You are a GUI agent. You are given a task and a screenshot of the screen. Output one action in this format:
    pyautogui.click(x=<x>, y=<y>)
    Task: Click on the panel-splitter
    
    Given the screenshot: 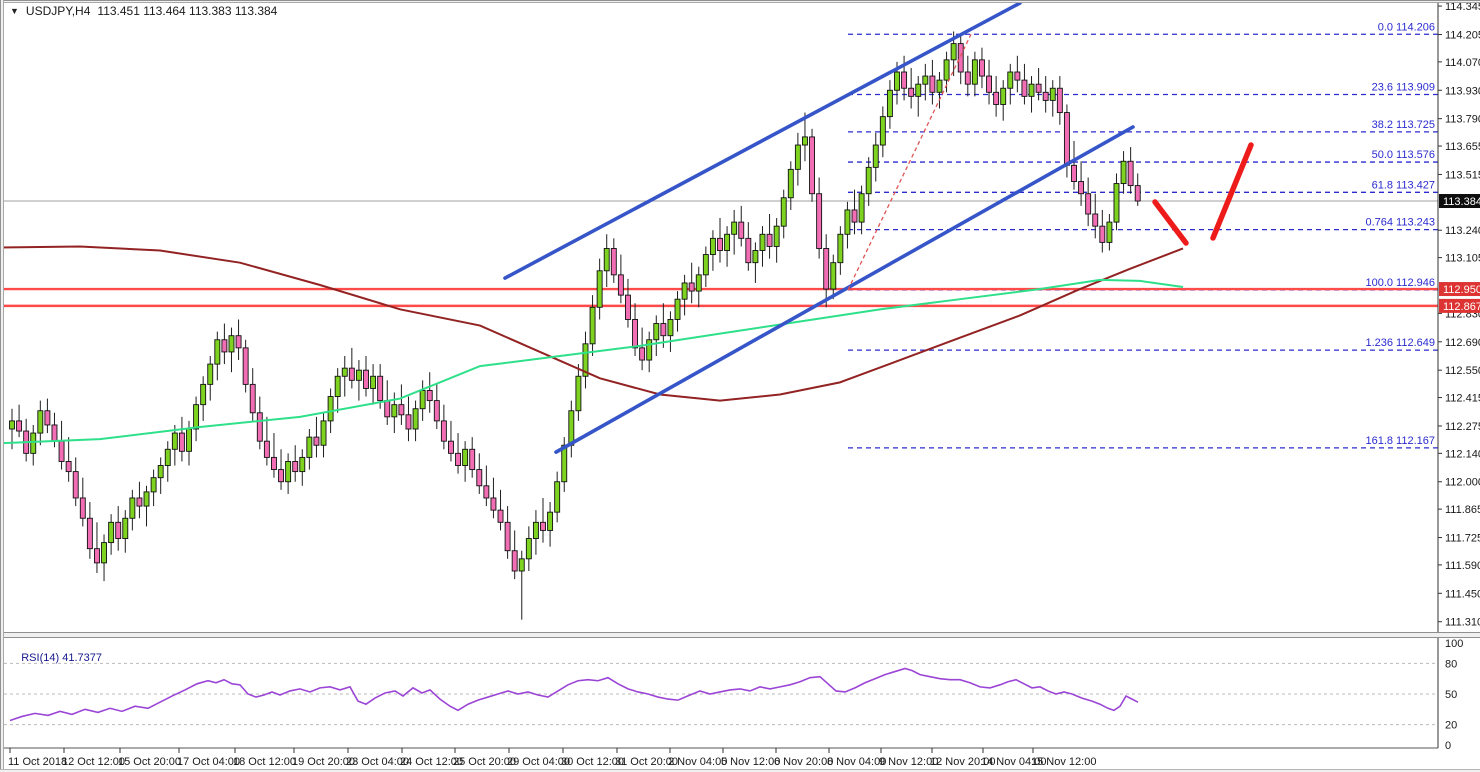 What is the action you would take?
    pyautogui.click(x=742, y=635)
    